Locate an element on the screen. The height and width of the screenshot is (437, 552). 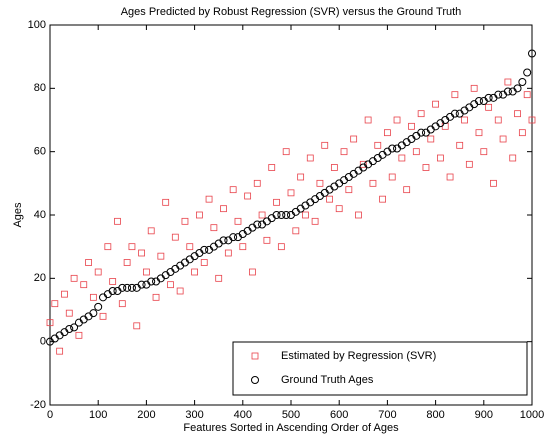
y-axis-label: Ages is located at coordinates (18, 215).